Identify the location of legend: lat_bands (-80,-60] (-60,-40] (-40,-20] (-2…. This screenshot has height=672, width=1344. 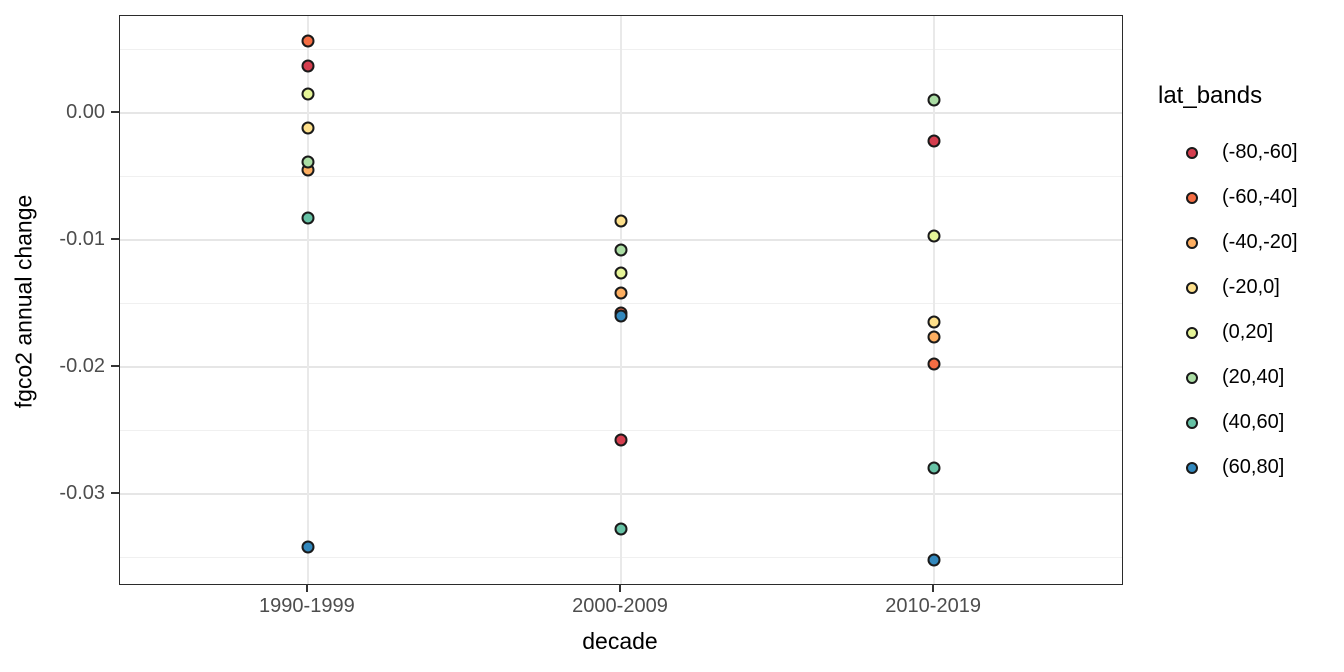
(1248, 286).